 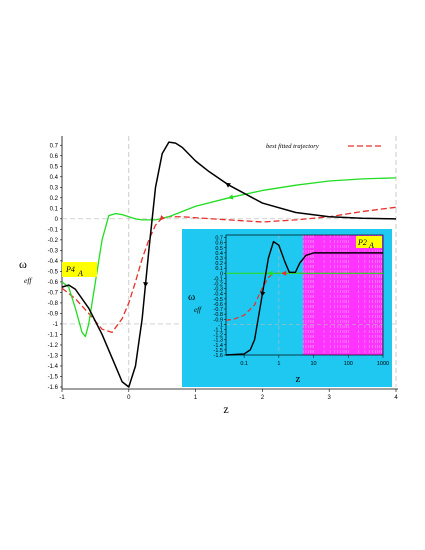 What do you see at coordinates (53, 304) in the screenshot?
I see `y-tick-label: -0.8` at bounding box center [53, 304].